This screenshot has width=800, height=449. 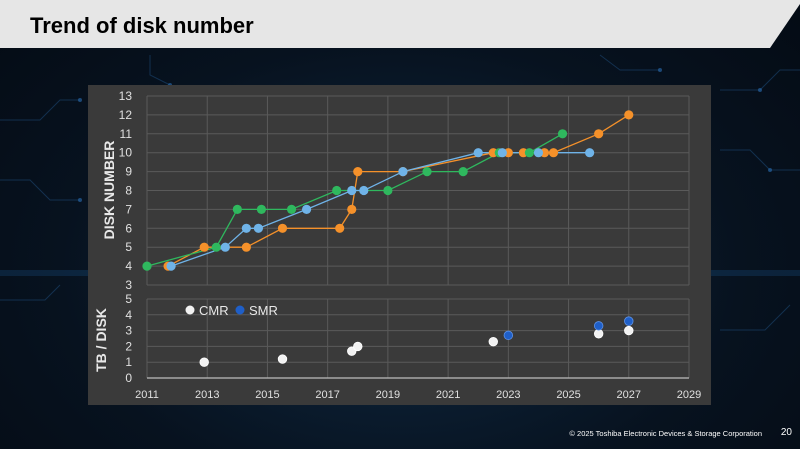 I want to click on top-y-tick-label: 4, so click(x=128, y=266).